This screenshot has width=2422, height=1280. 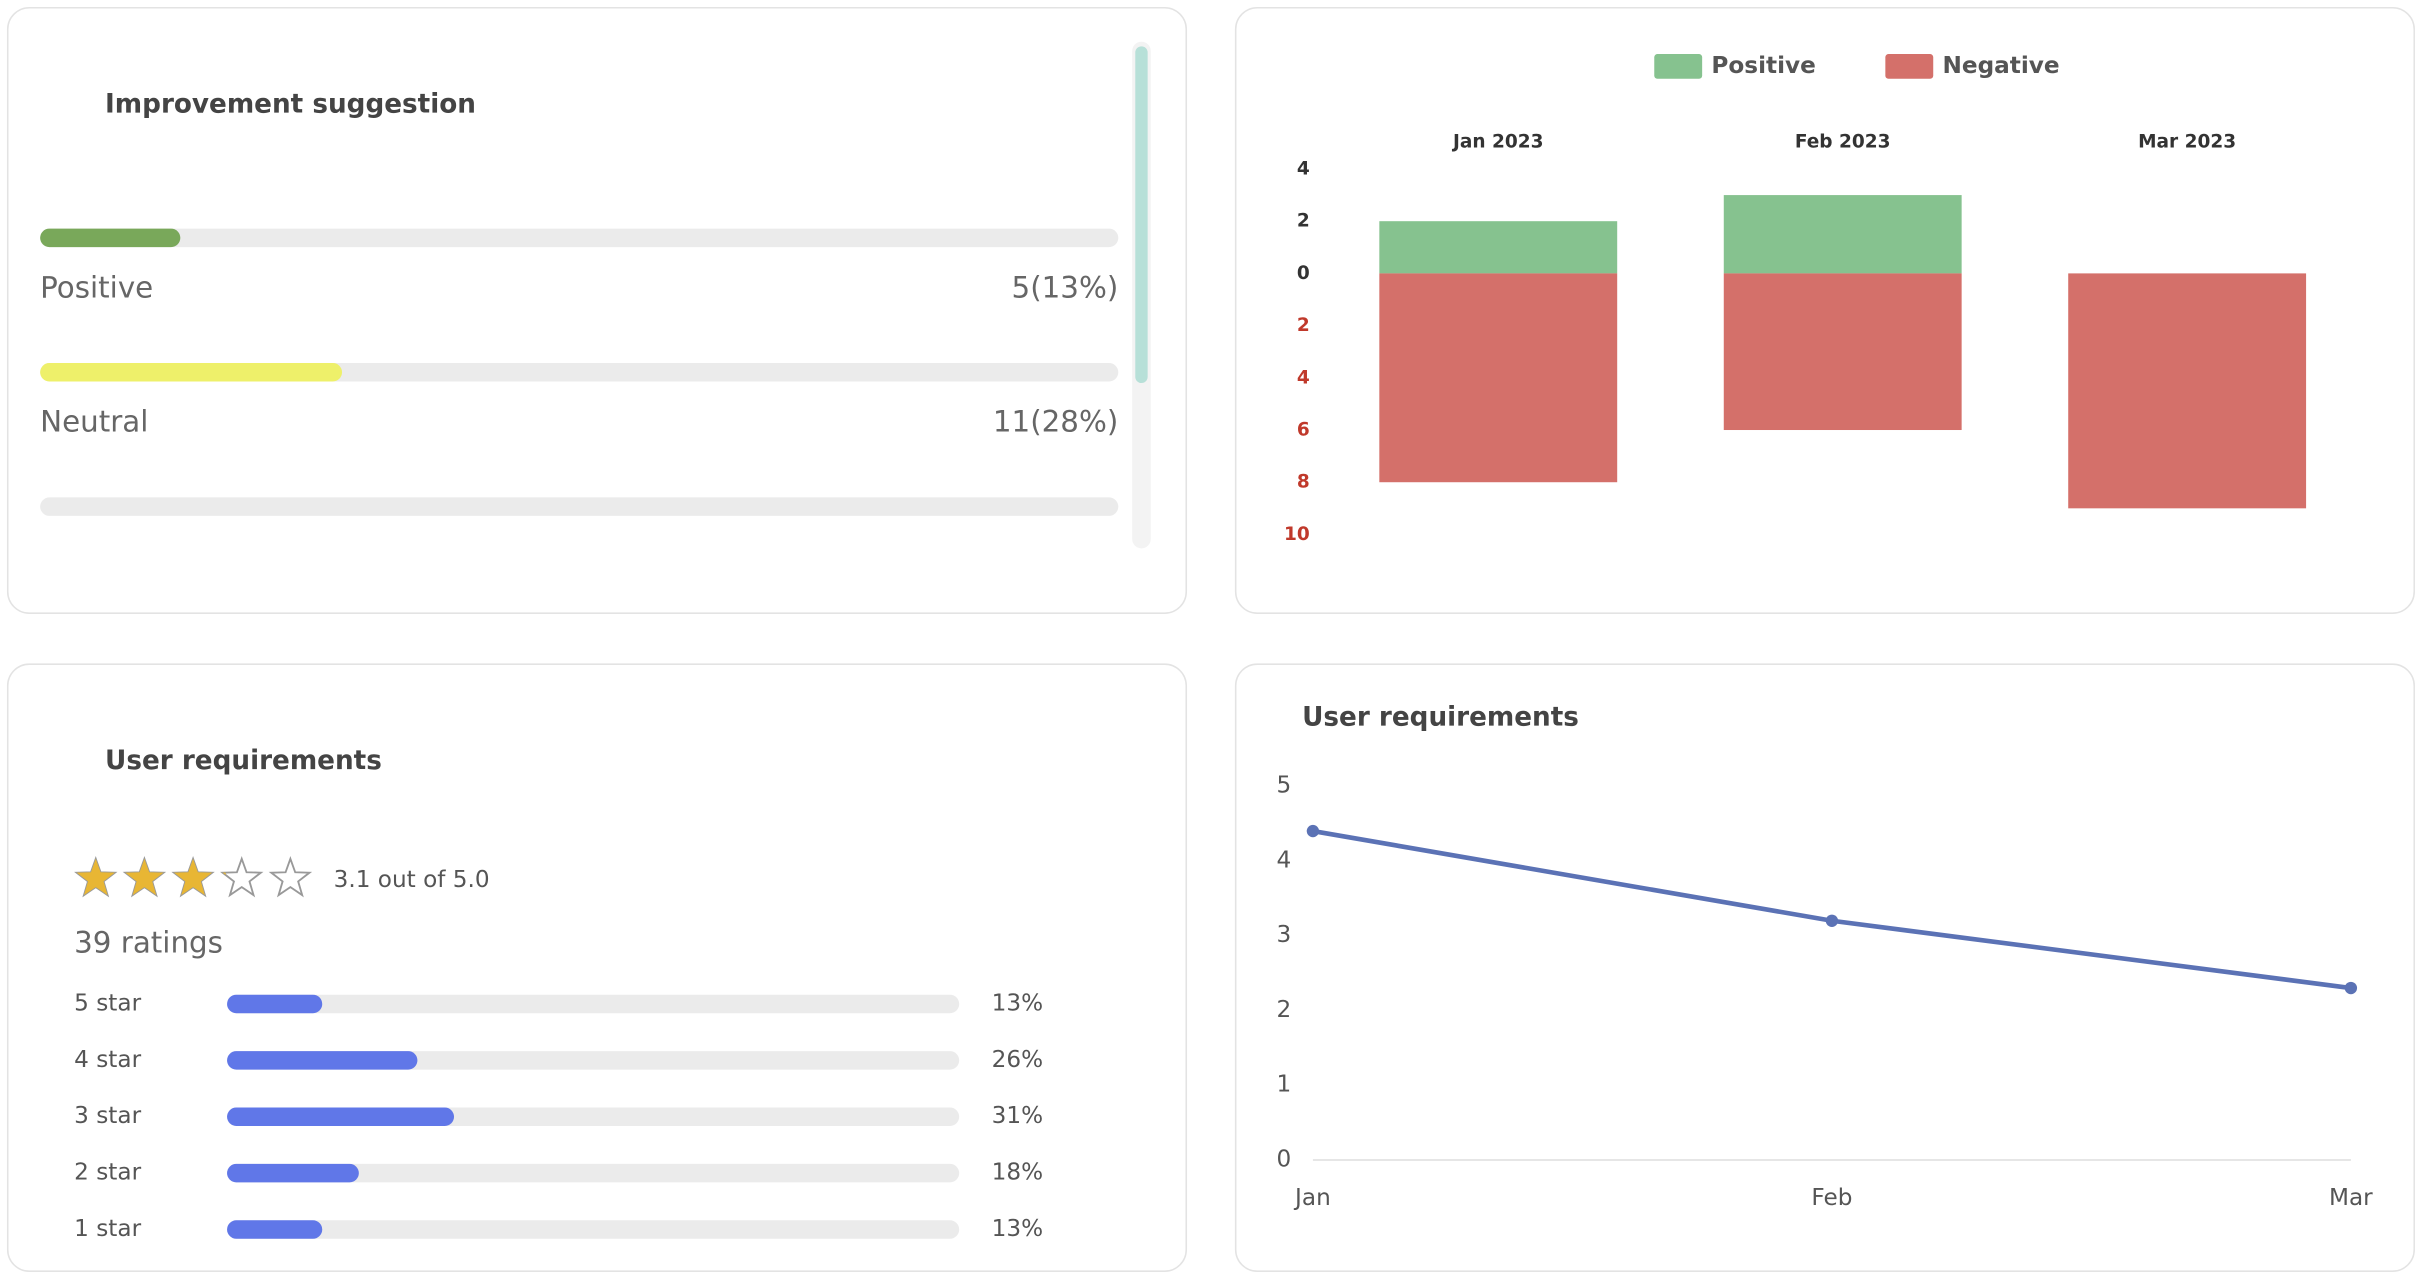 What do you see at coordinates (2351, 1198) in the screenshot?
I see `x-tick-label: Mar` at bounding box center [2351, 1198].